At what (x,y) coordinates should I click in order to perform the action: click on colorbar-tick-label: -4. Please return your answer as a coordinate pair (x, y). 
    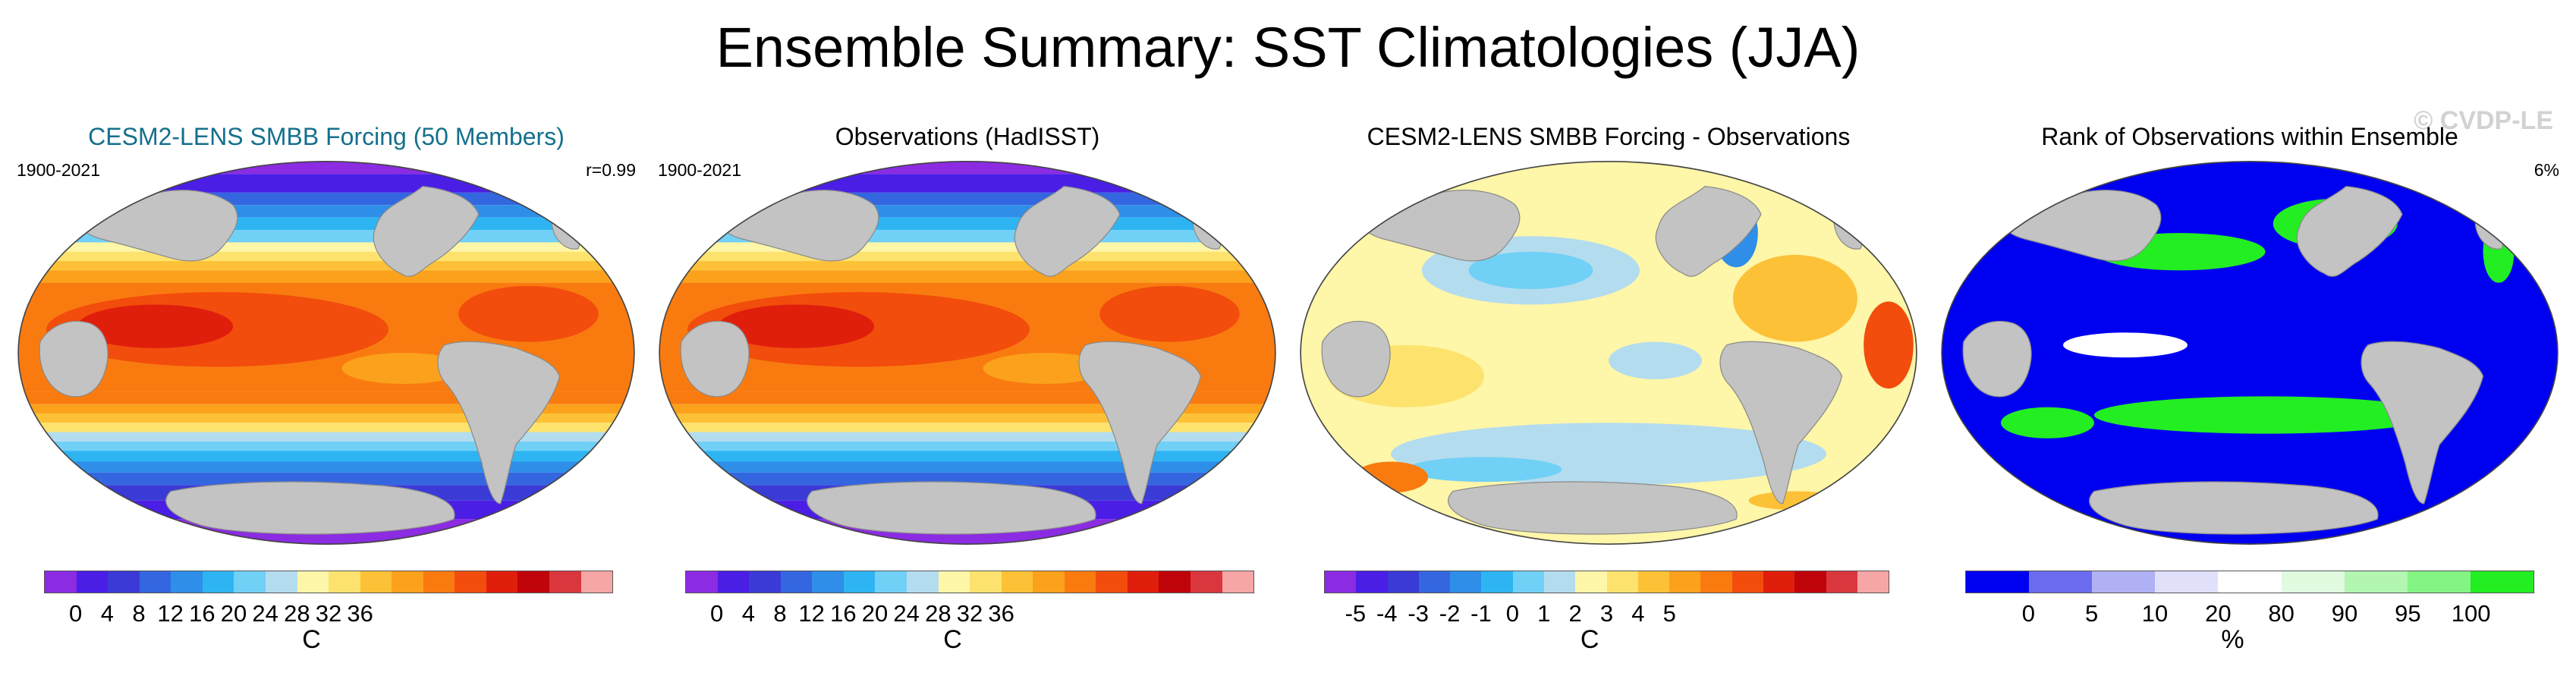
    Looking at the image, I should click on (1387, 613).